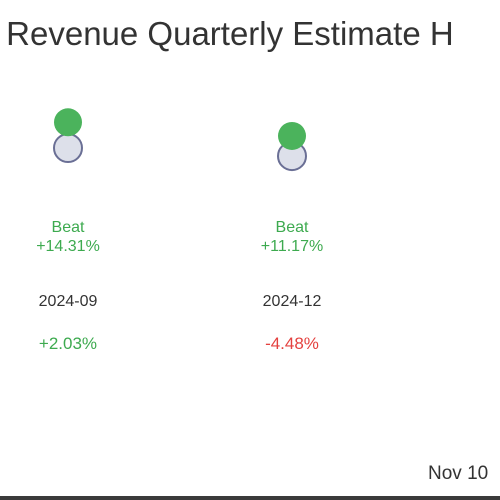 The width and height of the screenshot is (500, 500). I want to click on period-column: Beat +14.31% 2024-09 +2.03%, so click(68, 230).